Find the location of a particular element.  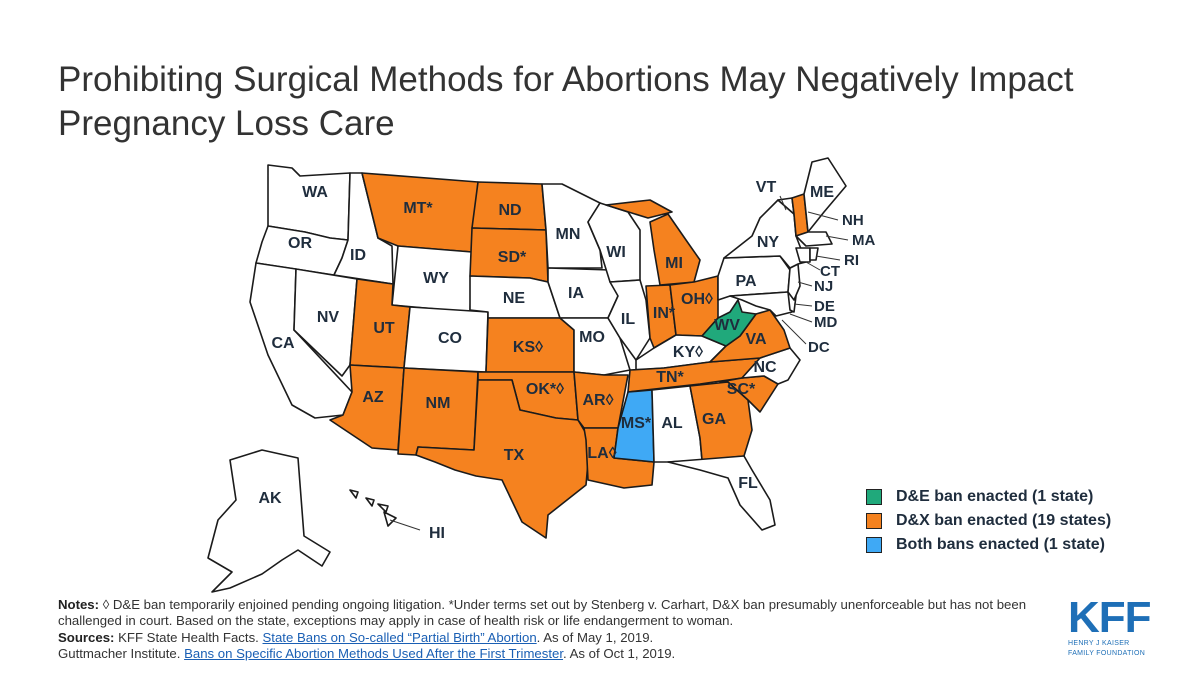

label-nj: NJ is located at coordinates (823, 286).